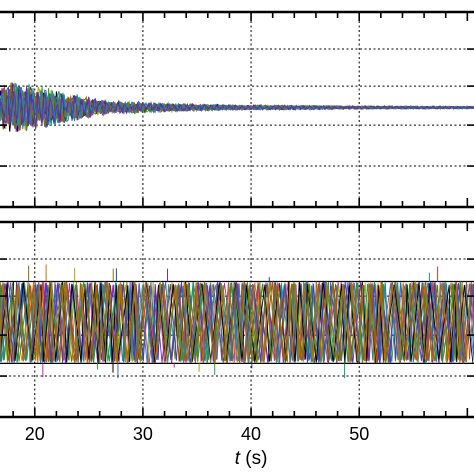 The image size is (474, 474). Describe the element at coordinates (251, 434) in the screenshot. I see `x-tick-label: 40` at that location.